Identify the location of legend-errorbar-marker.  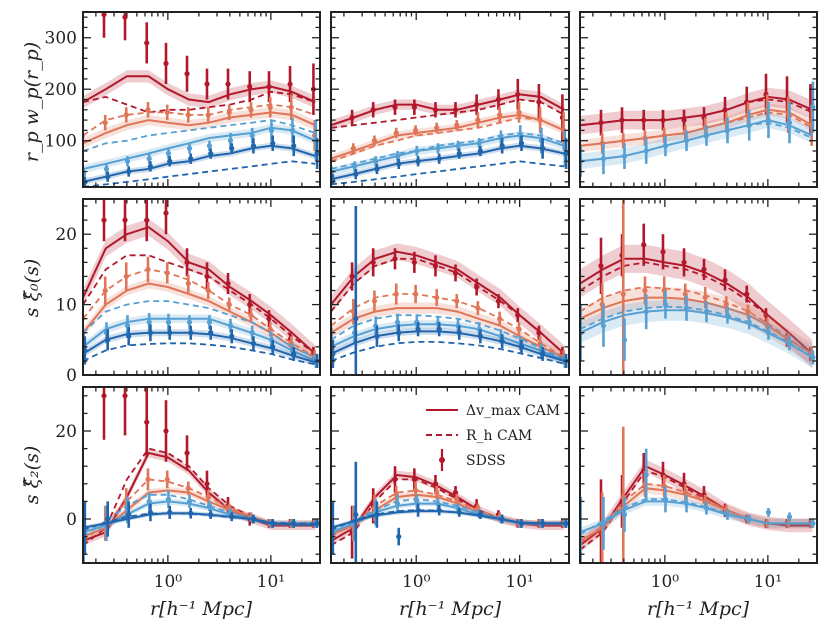
(442, 460).